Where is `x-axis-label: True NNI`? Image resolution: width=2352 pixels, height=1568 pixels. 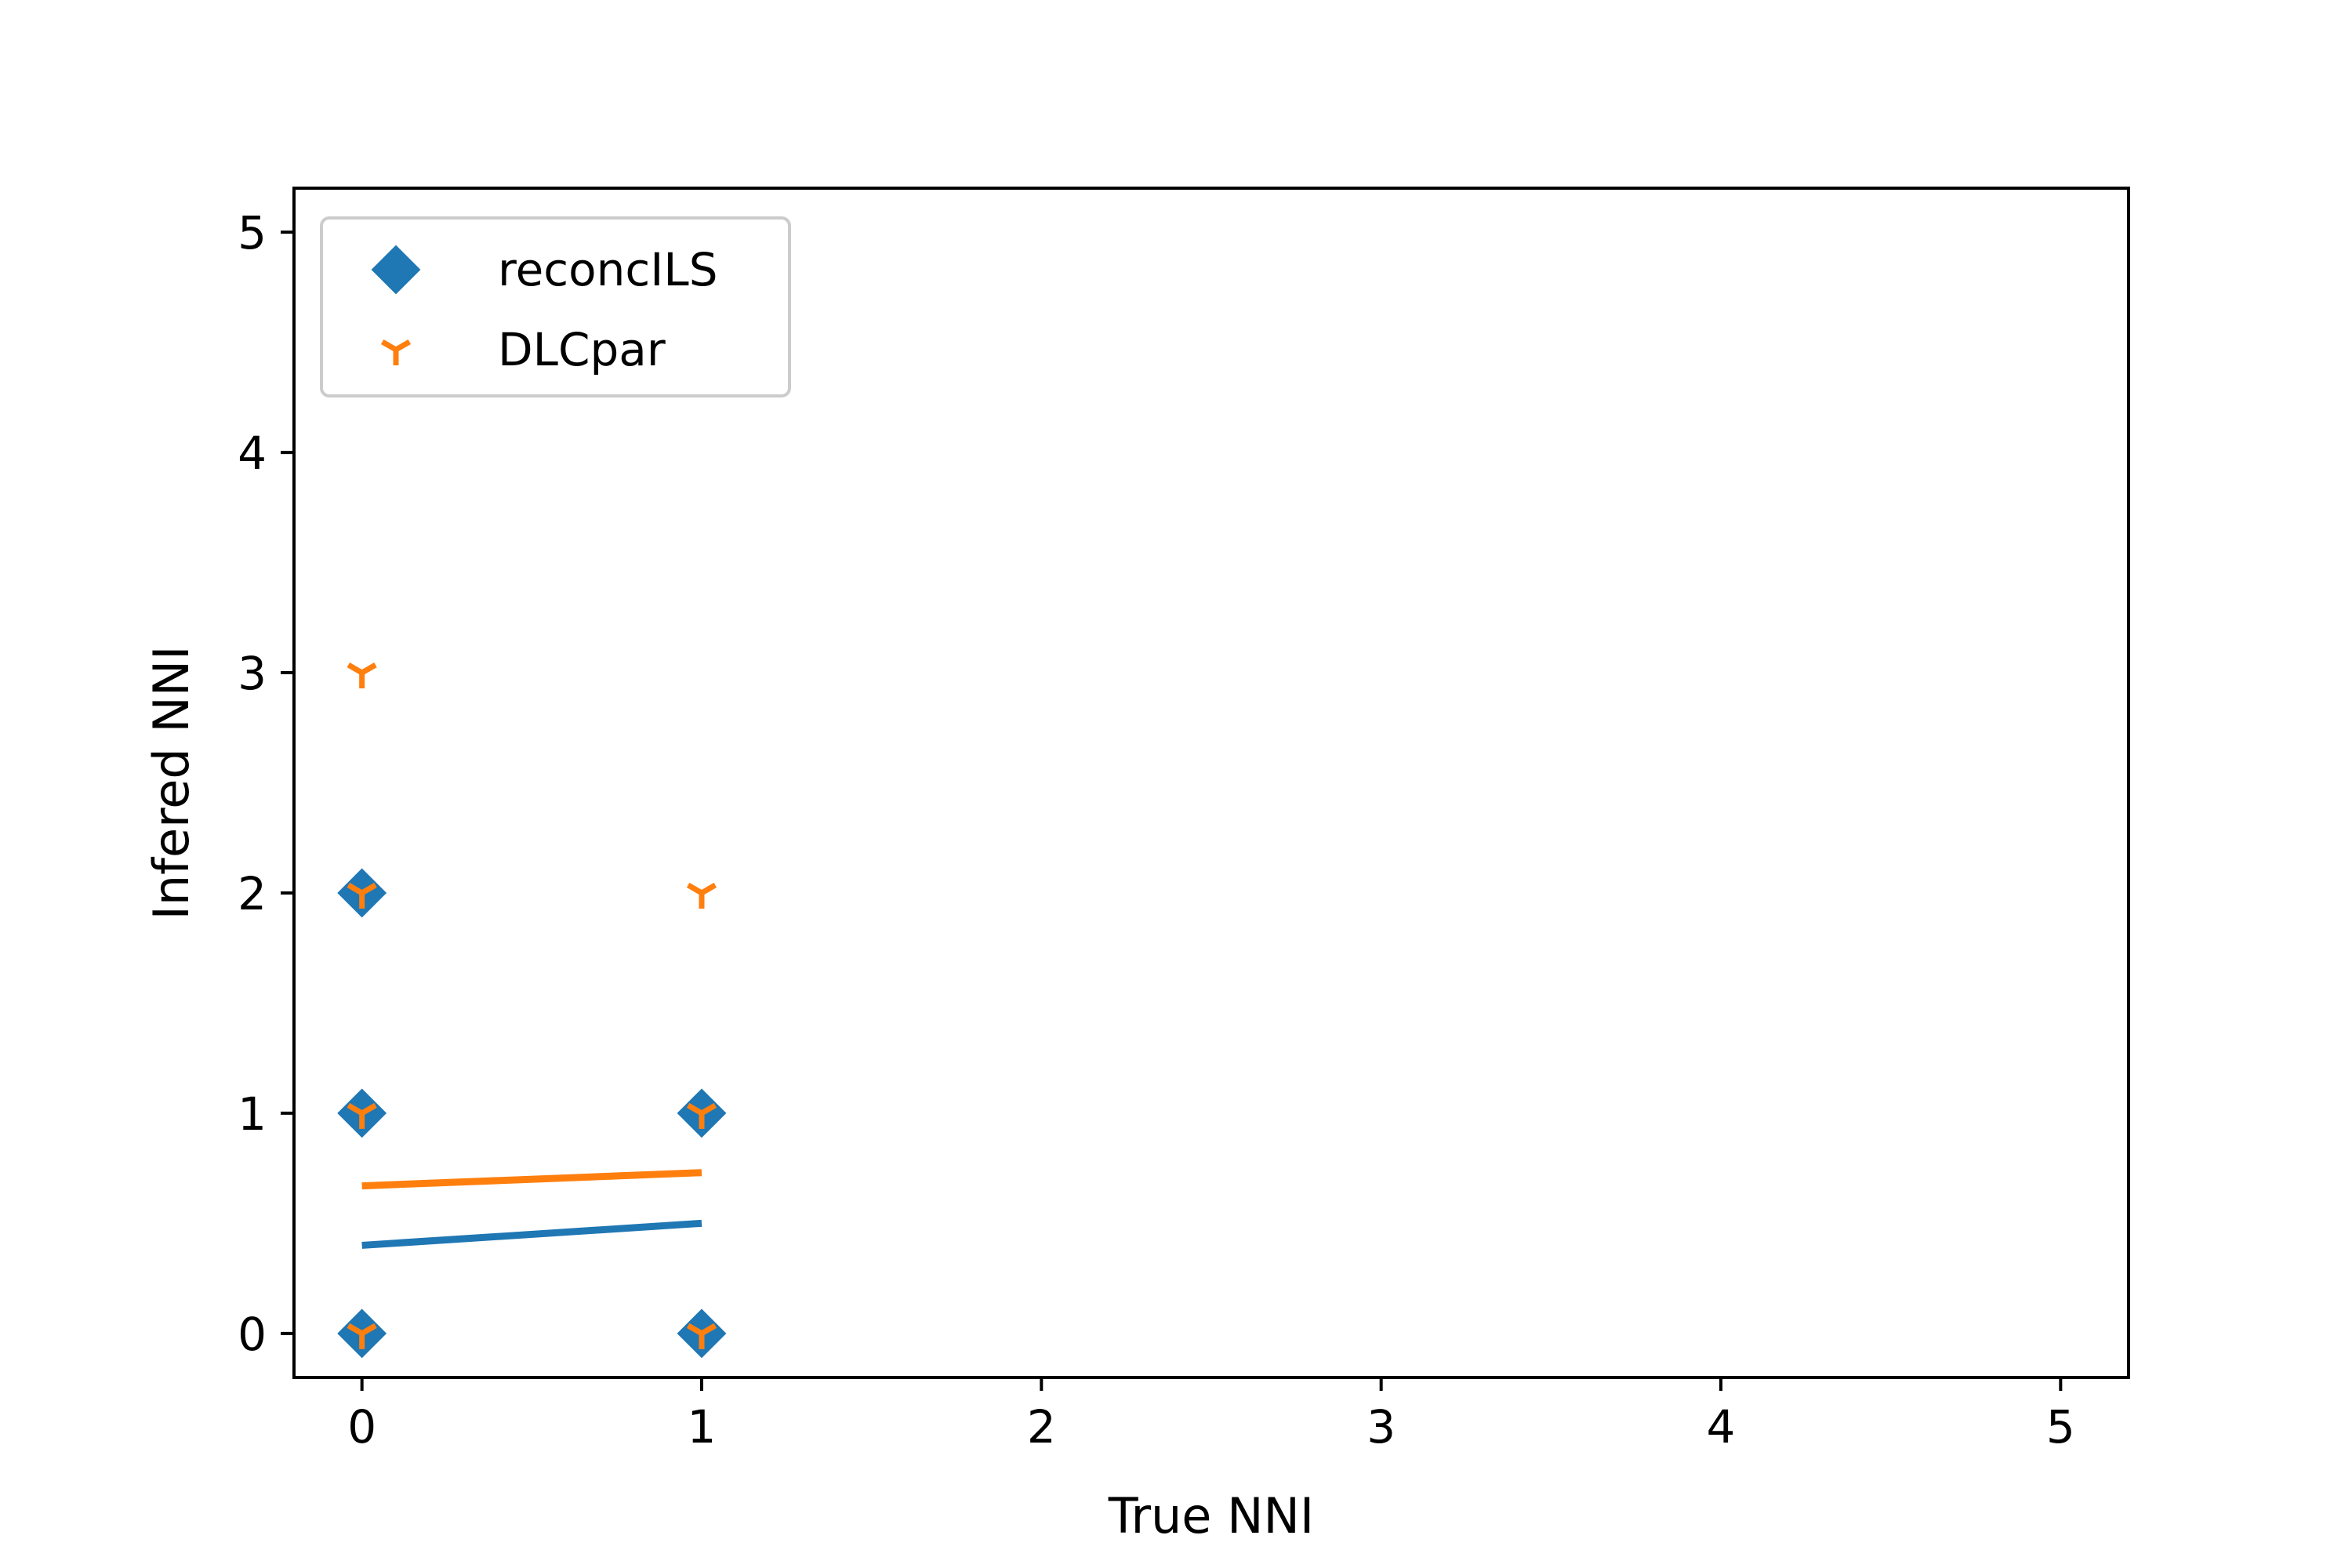 x-axis-label: True NNI is located at coordinates (1211, 1515).